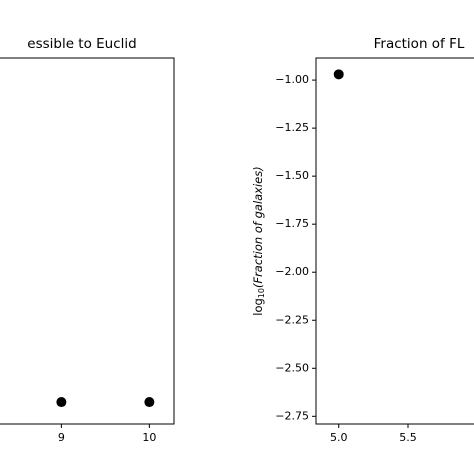 This screenshot has width=474, height=474. Describe the element at coordinates (419, 44) in the screenshot. I see `chart-title: Fraction of FL` at that location.